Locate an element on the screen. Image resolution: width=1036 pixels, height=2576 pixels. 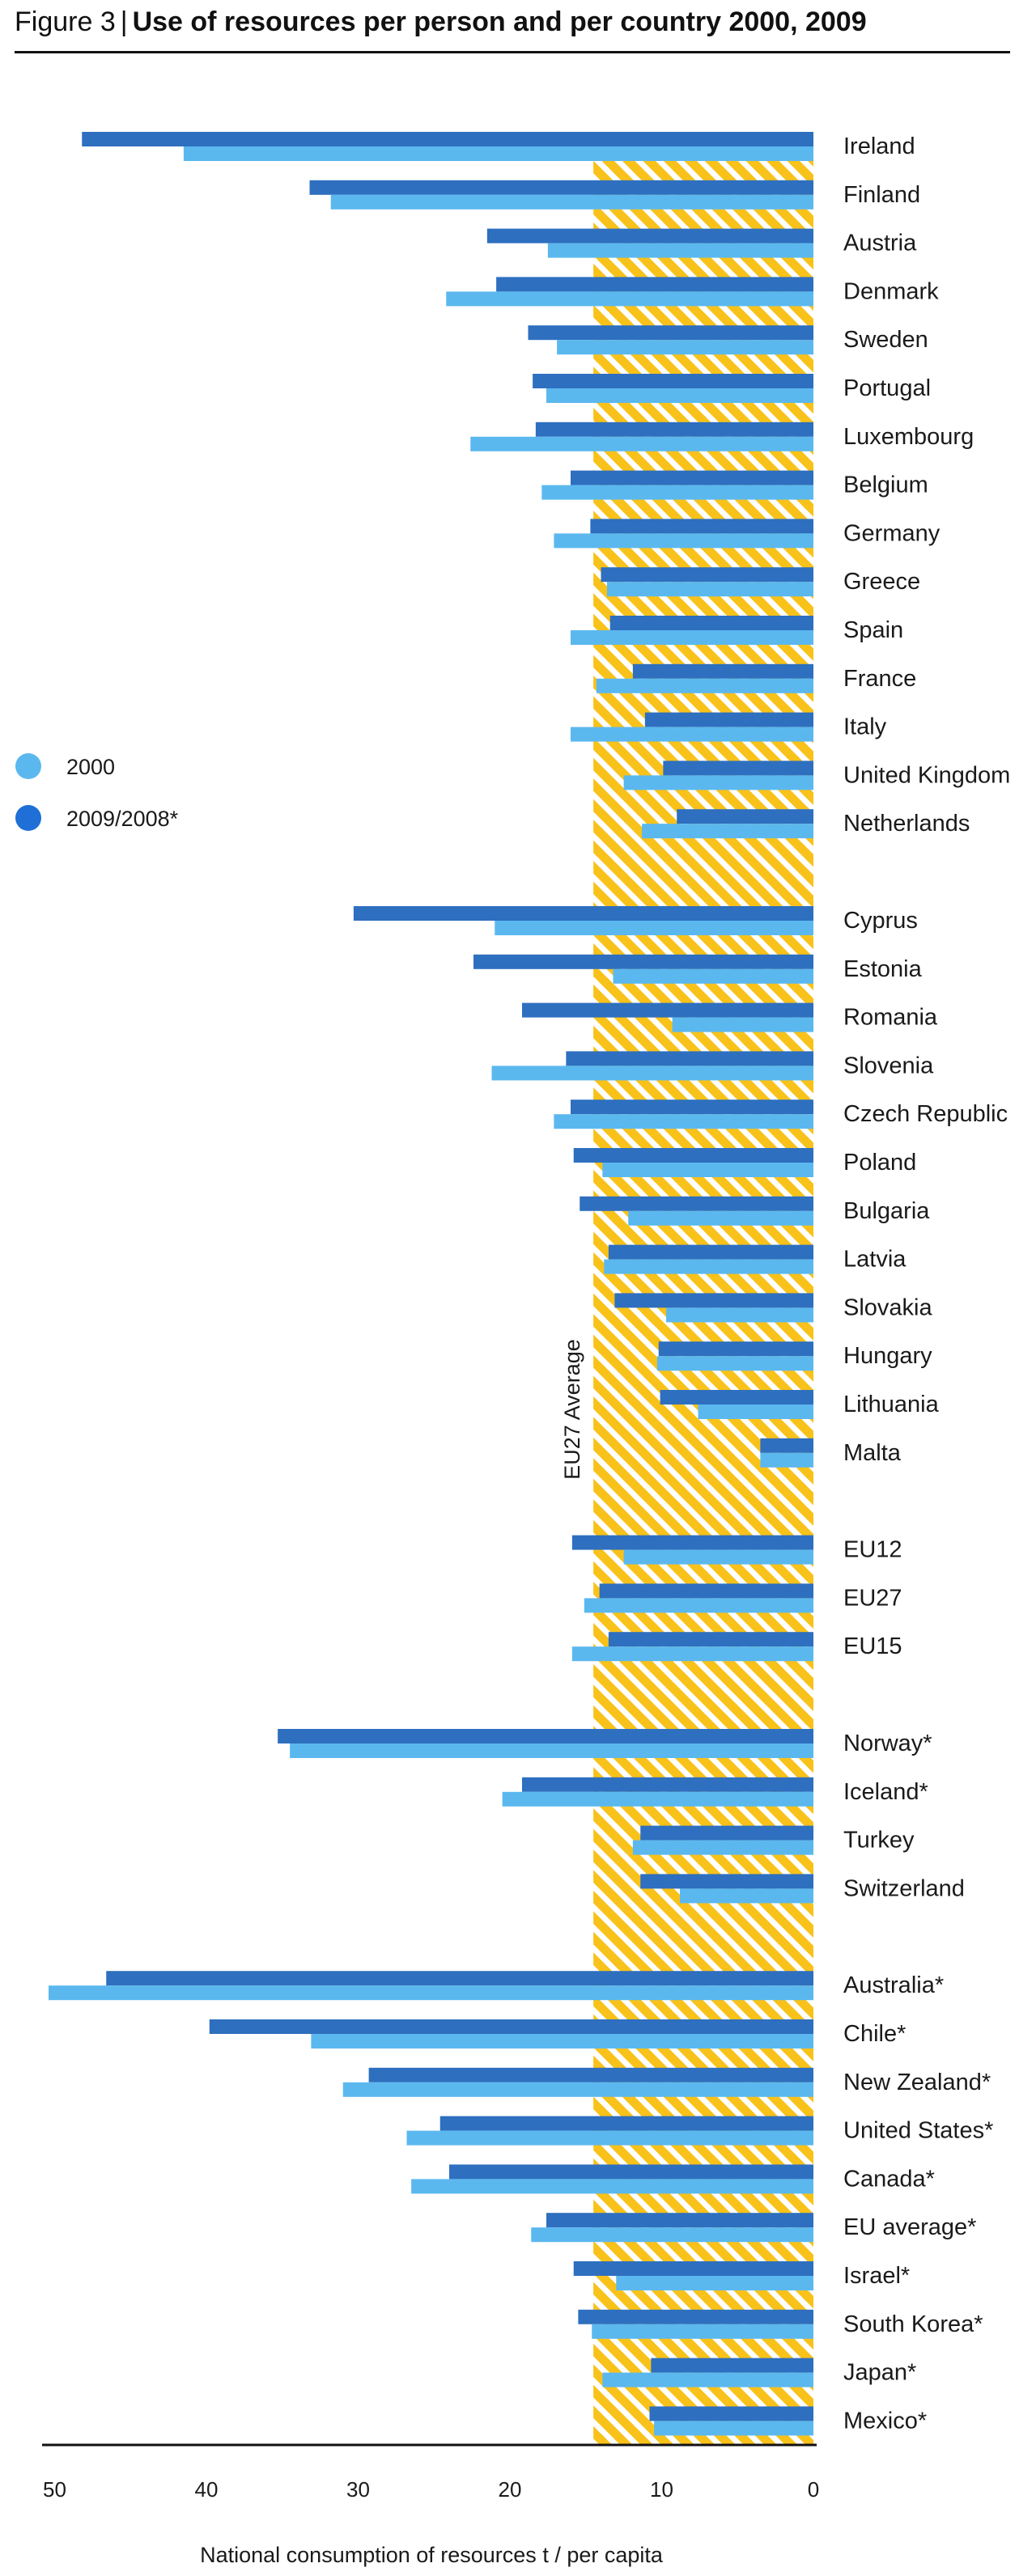
category-label: Hungary is located at coordinates (887, 1356).